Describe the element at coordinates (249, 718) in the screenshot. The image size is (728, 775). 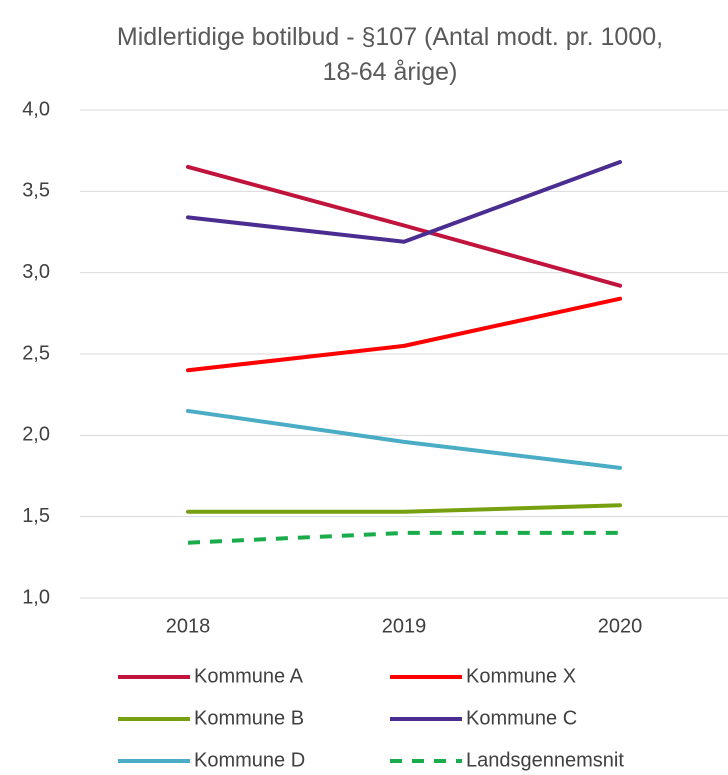
I see `legend-label: Kommune B` at that location.